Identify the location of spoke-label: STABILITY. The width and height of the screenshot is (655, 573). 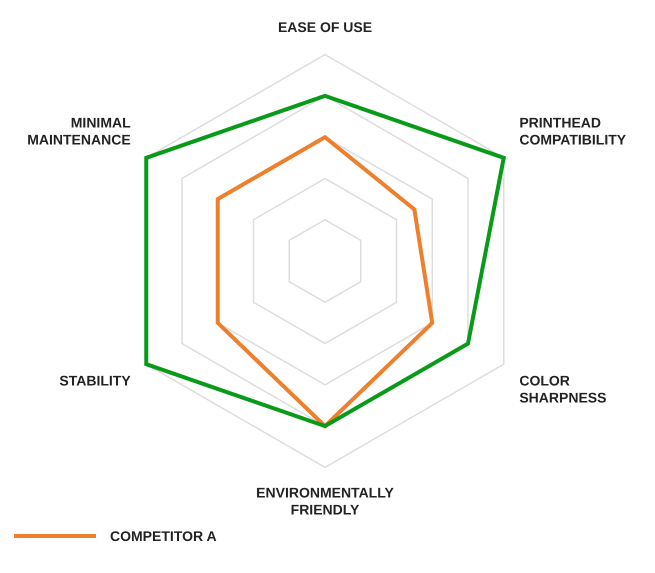
(95, 380).